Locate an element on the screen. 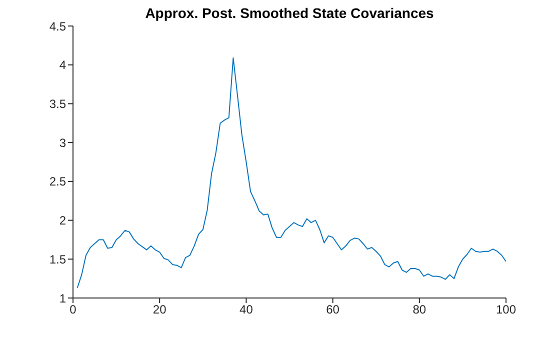 This screenshot has width=560, height=337. x-tick-label: 0 is located at coordinates (73, 309).